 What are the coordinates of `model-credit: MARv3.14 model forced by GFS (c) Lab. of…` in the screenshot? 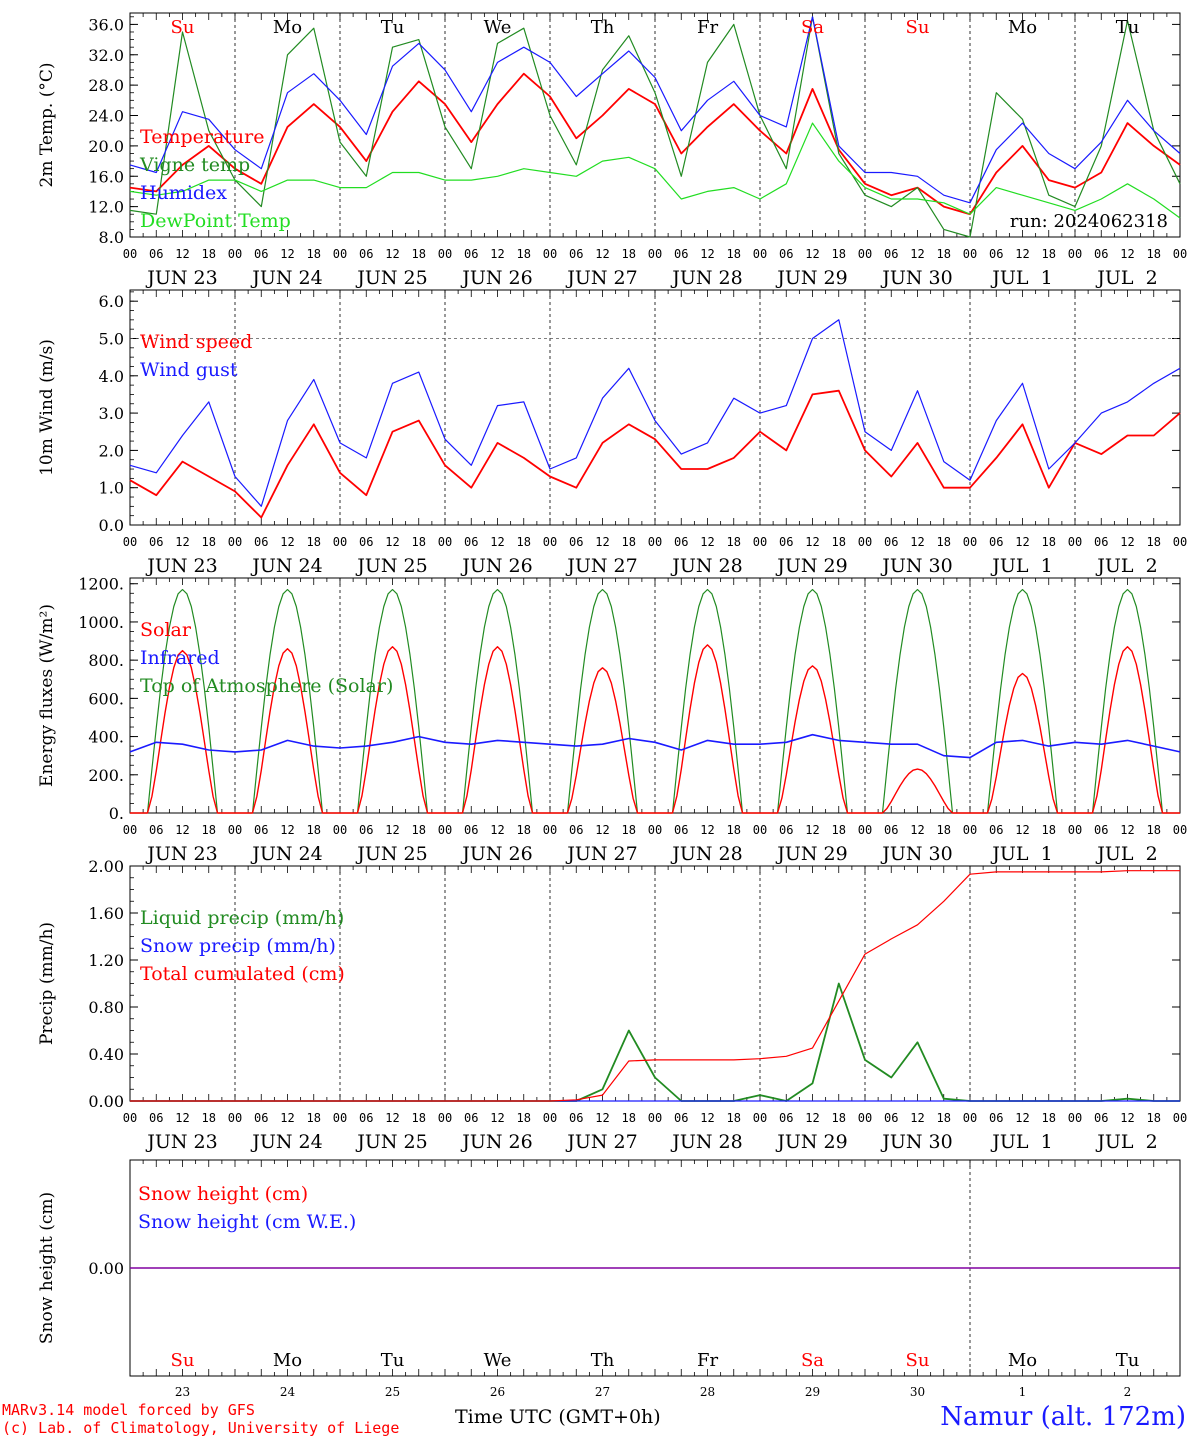 It's located at (200, 1419).